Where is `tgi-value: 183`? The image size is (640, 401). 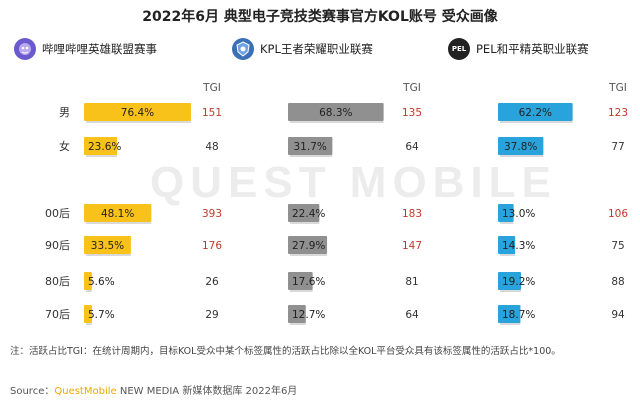 tgi-value: 183 is located at coordinates (412, 214).